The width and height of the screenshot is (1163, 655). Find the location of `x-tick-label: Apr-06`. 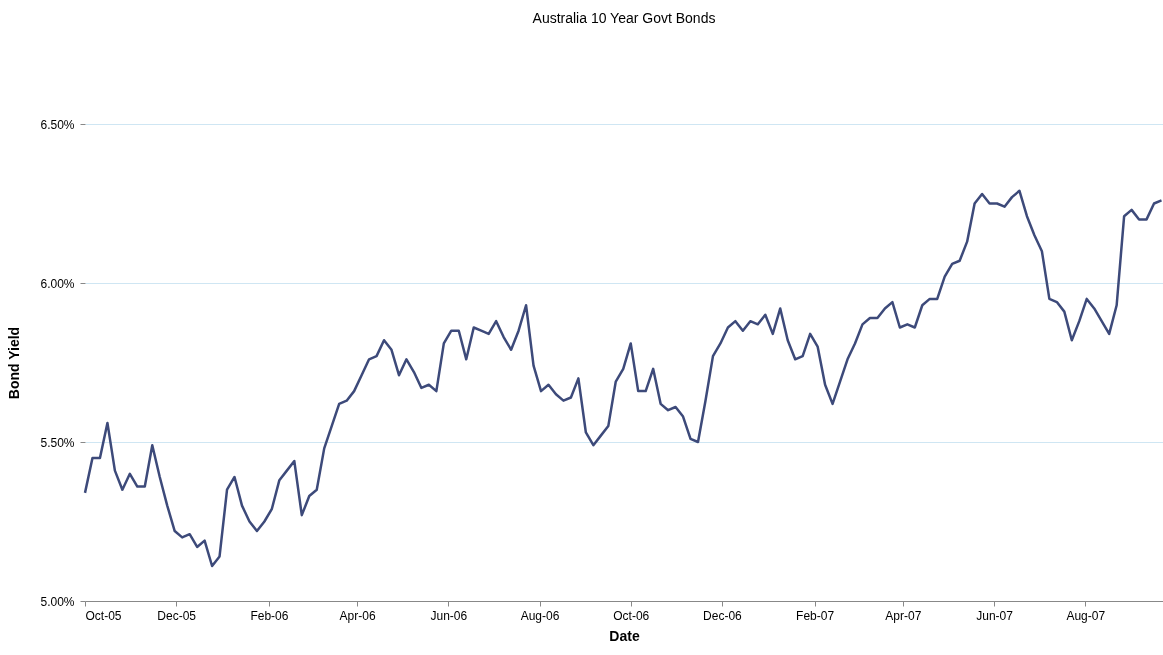

x-tick-label: Apr-06 is located at coordinates (357, 615).